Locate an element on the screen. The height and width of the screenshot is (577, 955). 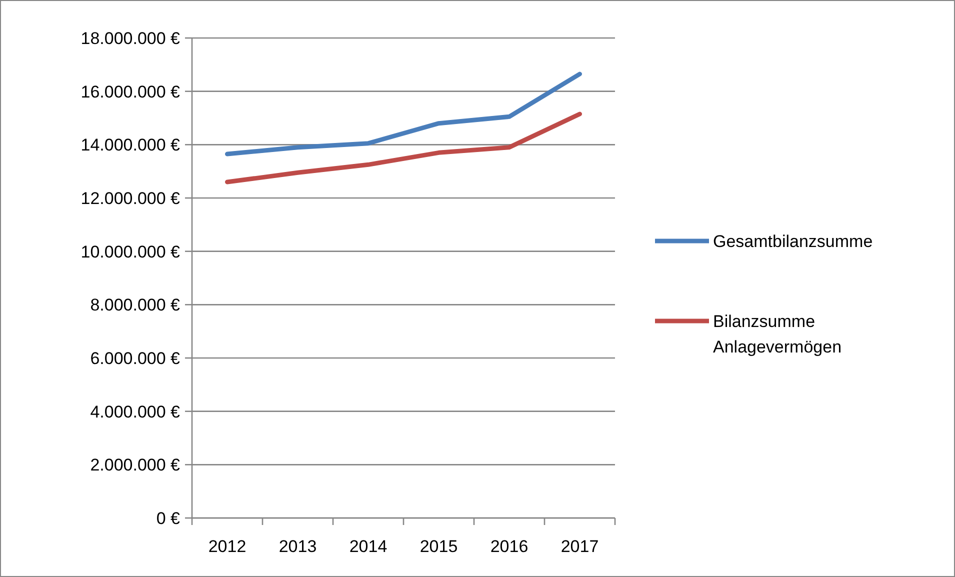
x-tick-label: 2015 is located at coordinates (439, 546).